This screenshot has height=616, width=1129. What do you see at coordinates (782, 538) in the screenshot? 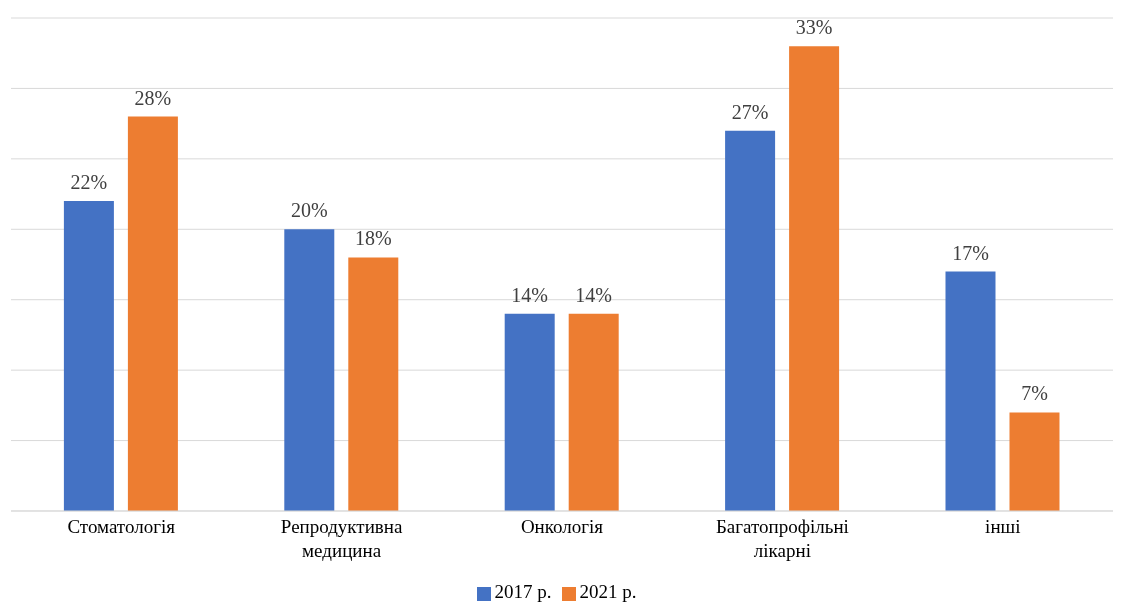
I see `x-tick-label: Багатопрофільні лікарні` at bounding box center [782, 538].